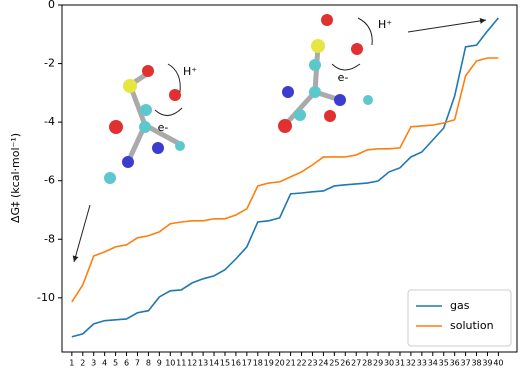 The height and width of the screenshot is (370, 522). What do you see at coordinates (115, 363) in the screenshot?
I see `x-tick-label: 5` at bounding box center [115, 363].